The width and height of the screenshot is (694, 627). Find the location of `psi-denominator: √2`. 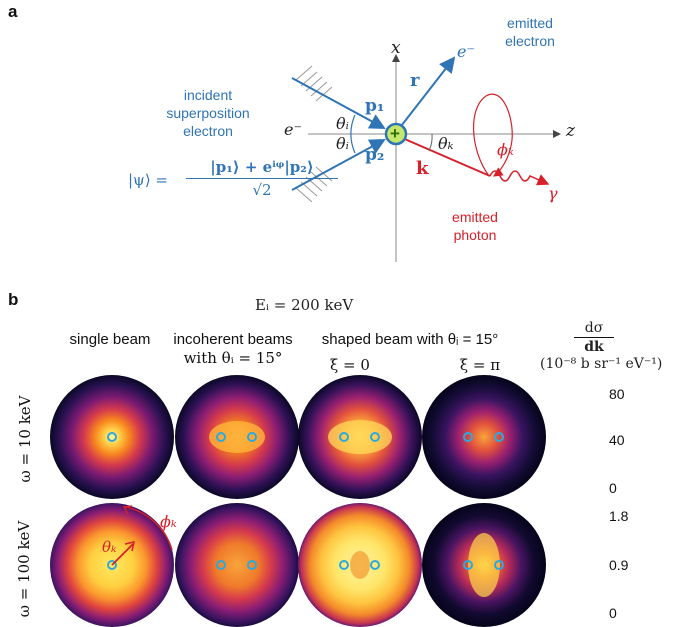

psi-denominator: √2 is located at coordinates (262, 190).